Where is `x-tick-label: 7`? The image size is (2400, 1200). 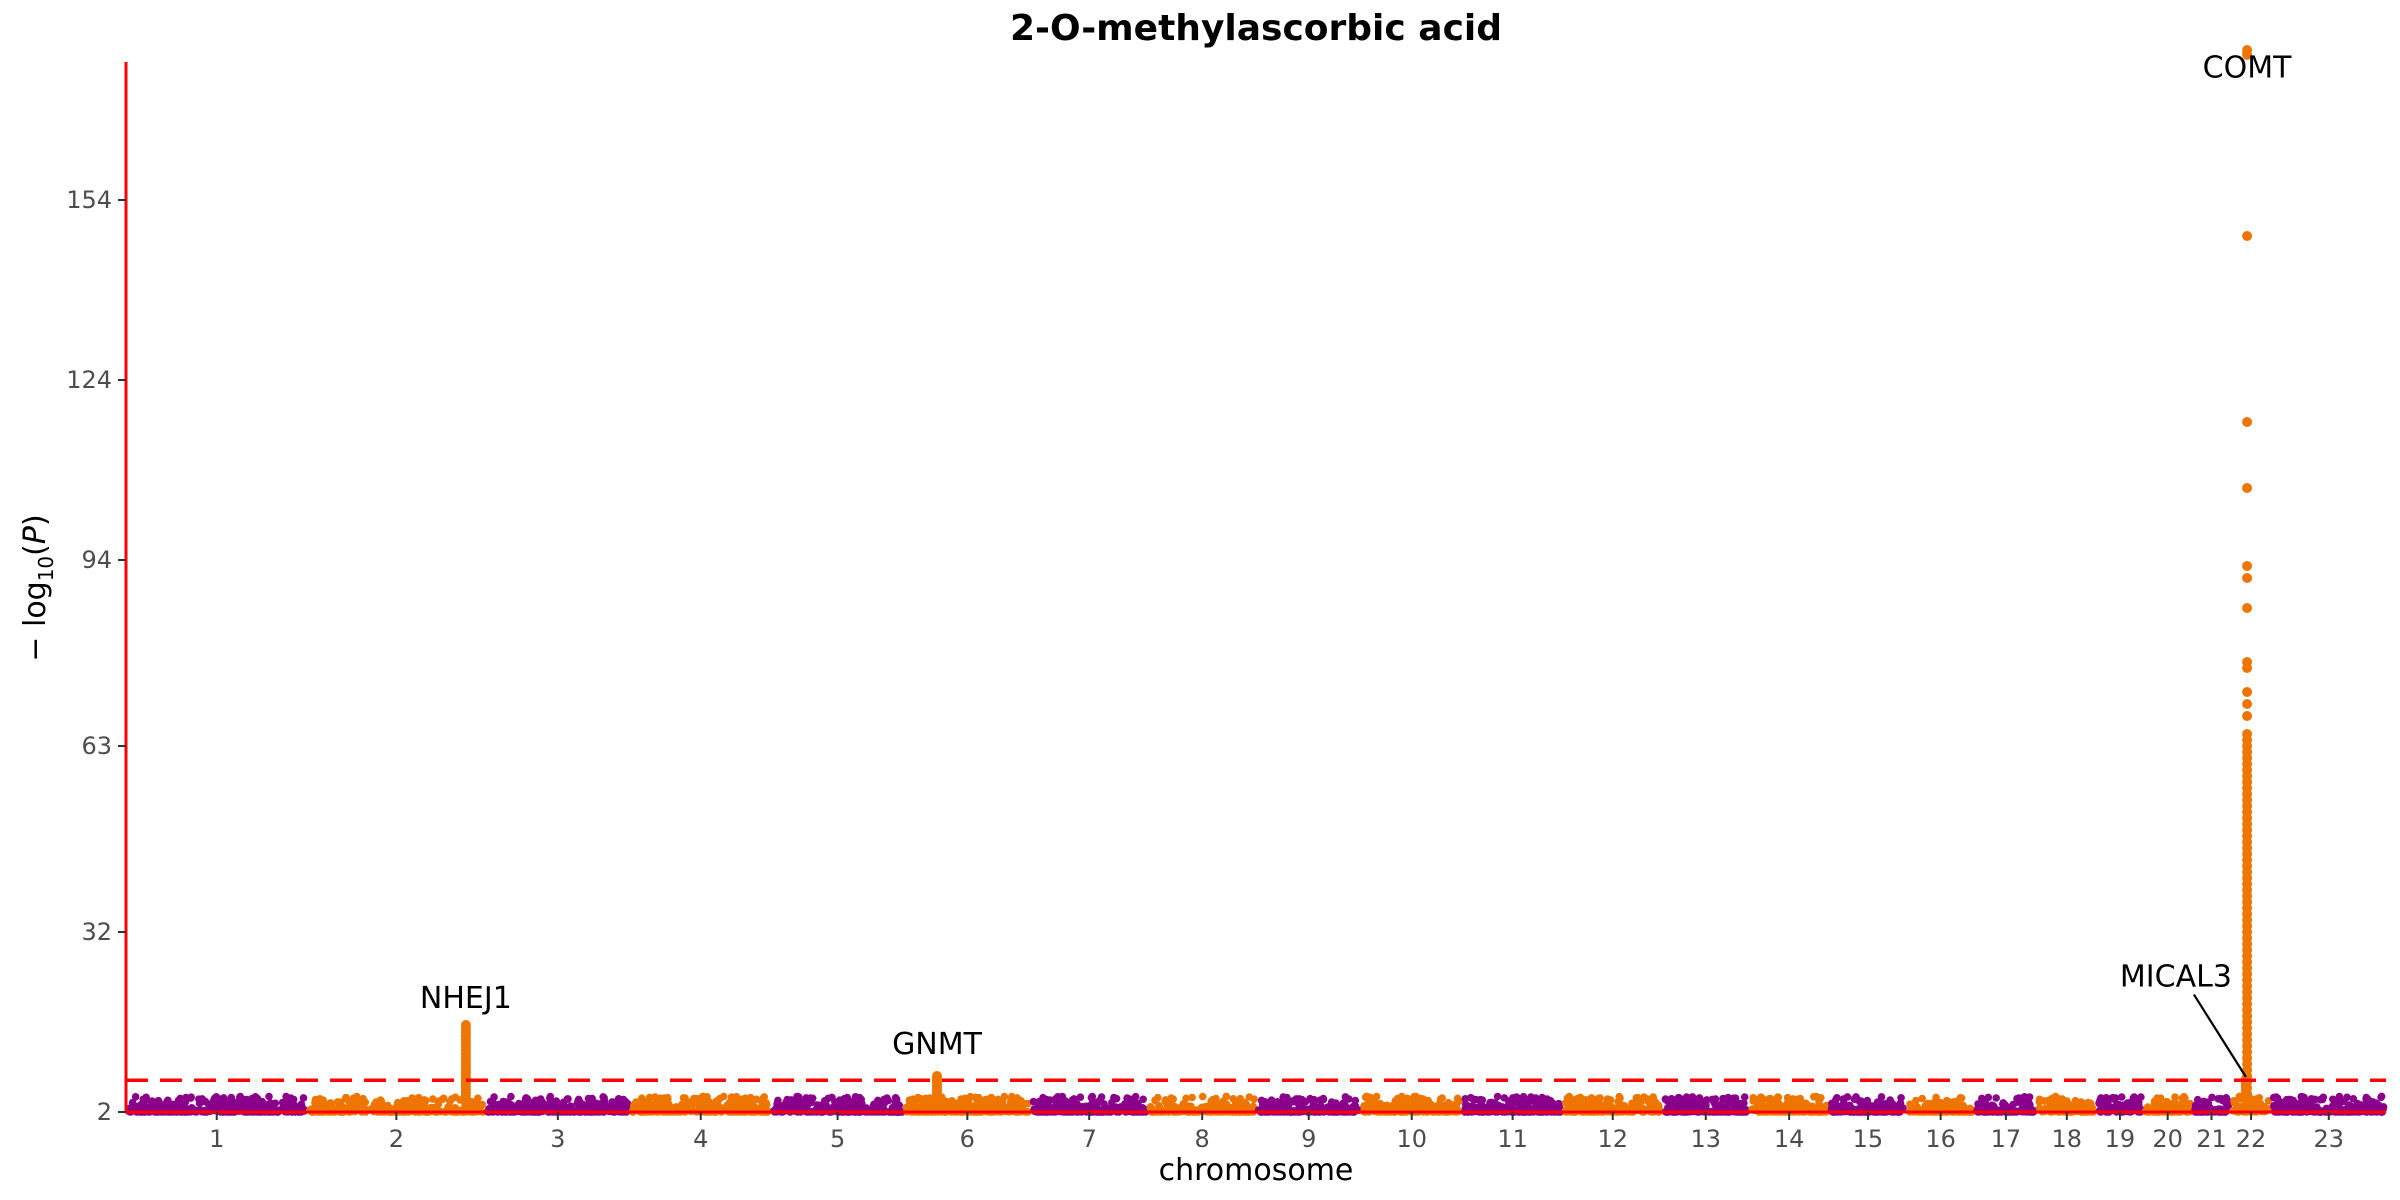 x-tick-label: 7 is located at coordinates (1089, 1139).